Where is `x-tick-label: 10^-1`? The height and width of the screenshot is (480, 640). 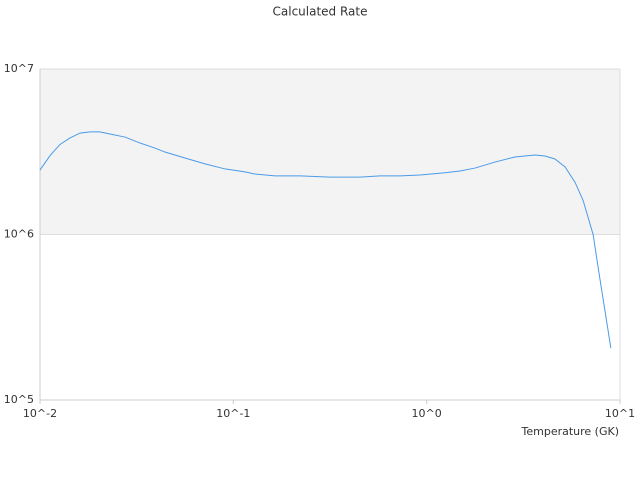 x-tick-label: 10^-1 is located at coordinates (233, 413).